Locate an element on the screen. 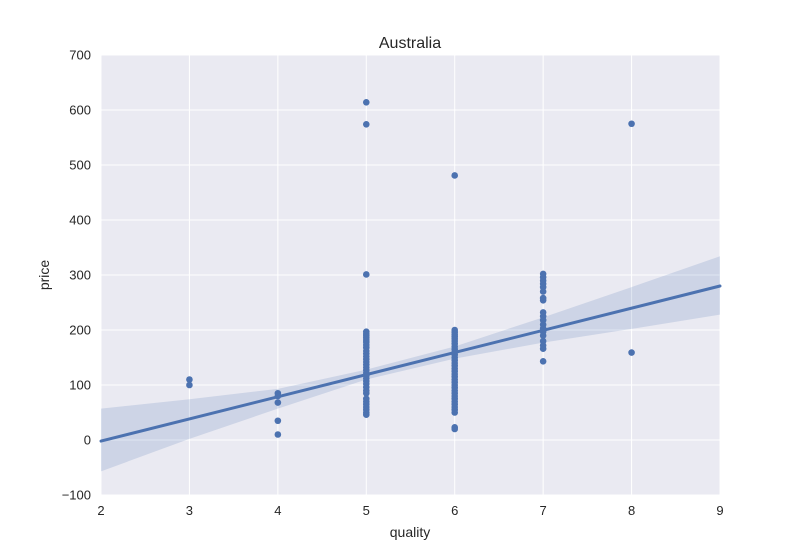 This screenshot has width=800, height=550. y-tick-label: 0 is located at coordinates (87, 440).